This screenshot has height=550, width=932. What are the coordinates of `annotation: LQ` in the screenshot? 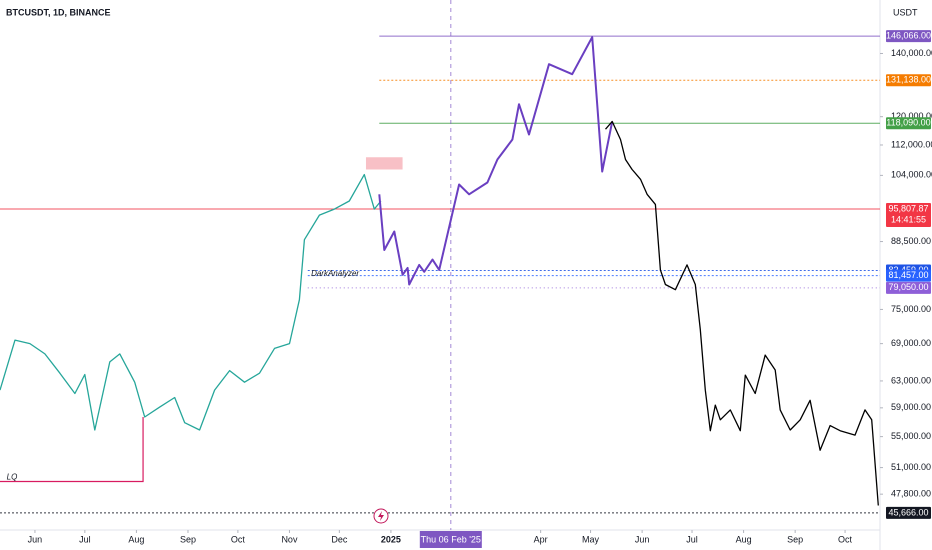 It's located at (12, 477).